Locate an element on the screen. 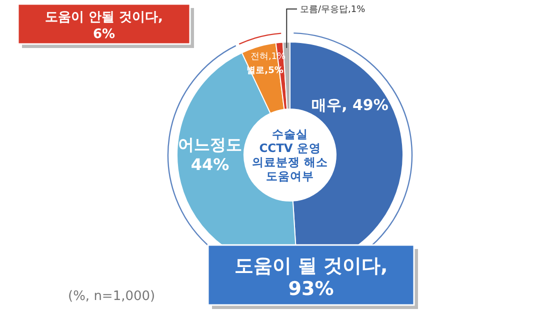 The height and width of the screenshot is (326, 540). data-label: 44% is located at coordinates (210, 164).